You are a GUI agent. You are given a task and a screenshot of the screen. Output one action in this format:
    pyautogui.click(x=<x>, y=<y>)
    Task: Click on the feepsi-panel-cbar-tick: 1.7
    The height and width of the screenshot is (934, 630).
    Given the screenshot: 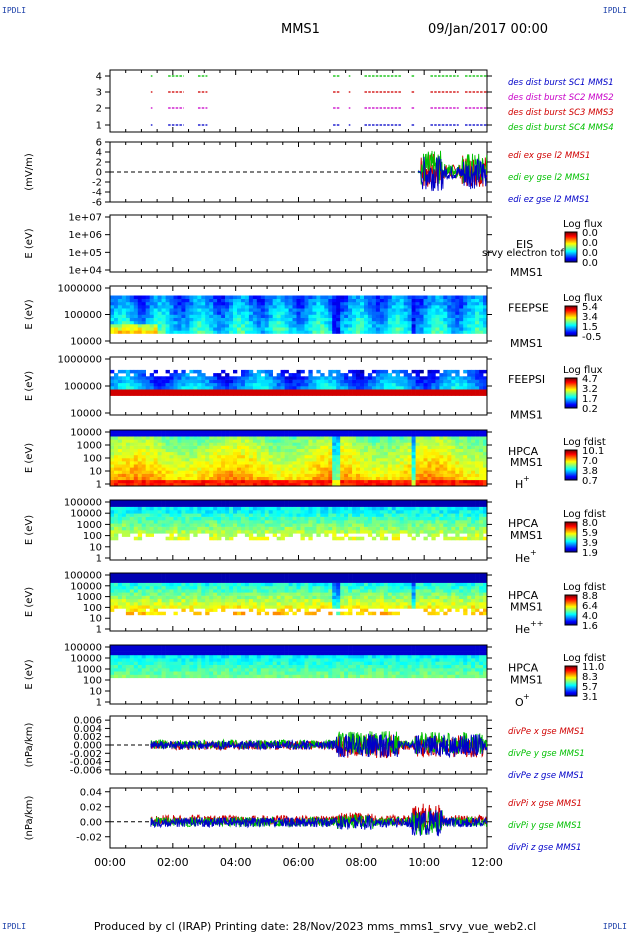 What is the action you would take?
    pyautogui.click(x=590, y=399)
    